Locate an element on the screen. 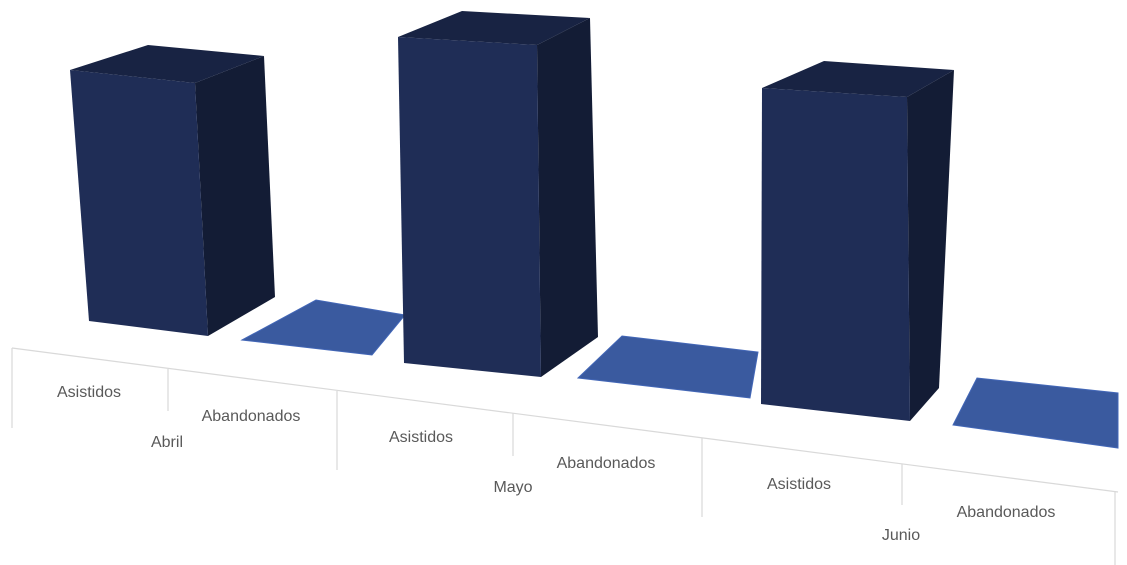 The image size is (1127, 565). bar-abandonados-junio is located at coordinates (1035, 413).